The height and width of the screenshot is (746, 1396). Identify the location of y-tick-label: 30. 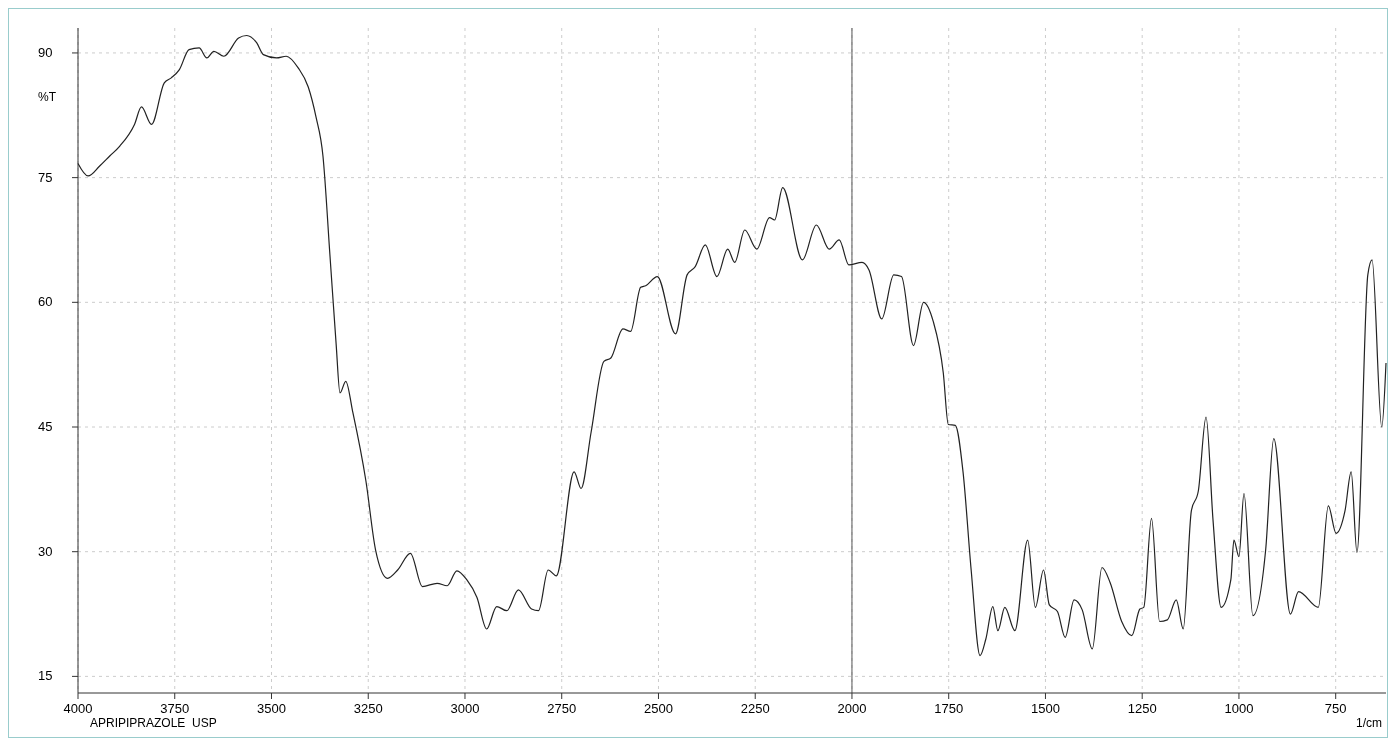
(45, 551).